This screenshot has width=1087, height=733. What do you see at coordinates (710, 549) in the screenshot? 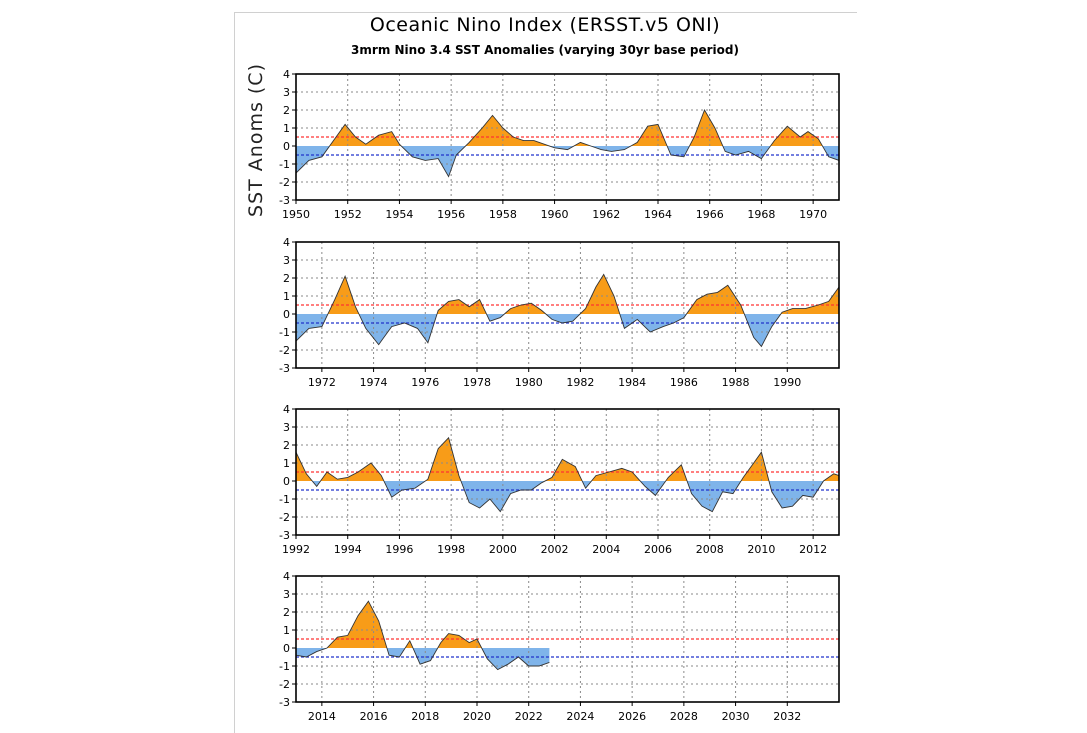
I see `x-tick-label: 2008` at bounding box center [710, 549].